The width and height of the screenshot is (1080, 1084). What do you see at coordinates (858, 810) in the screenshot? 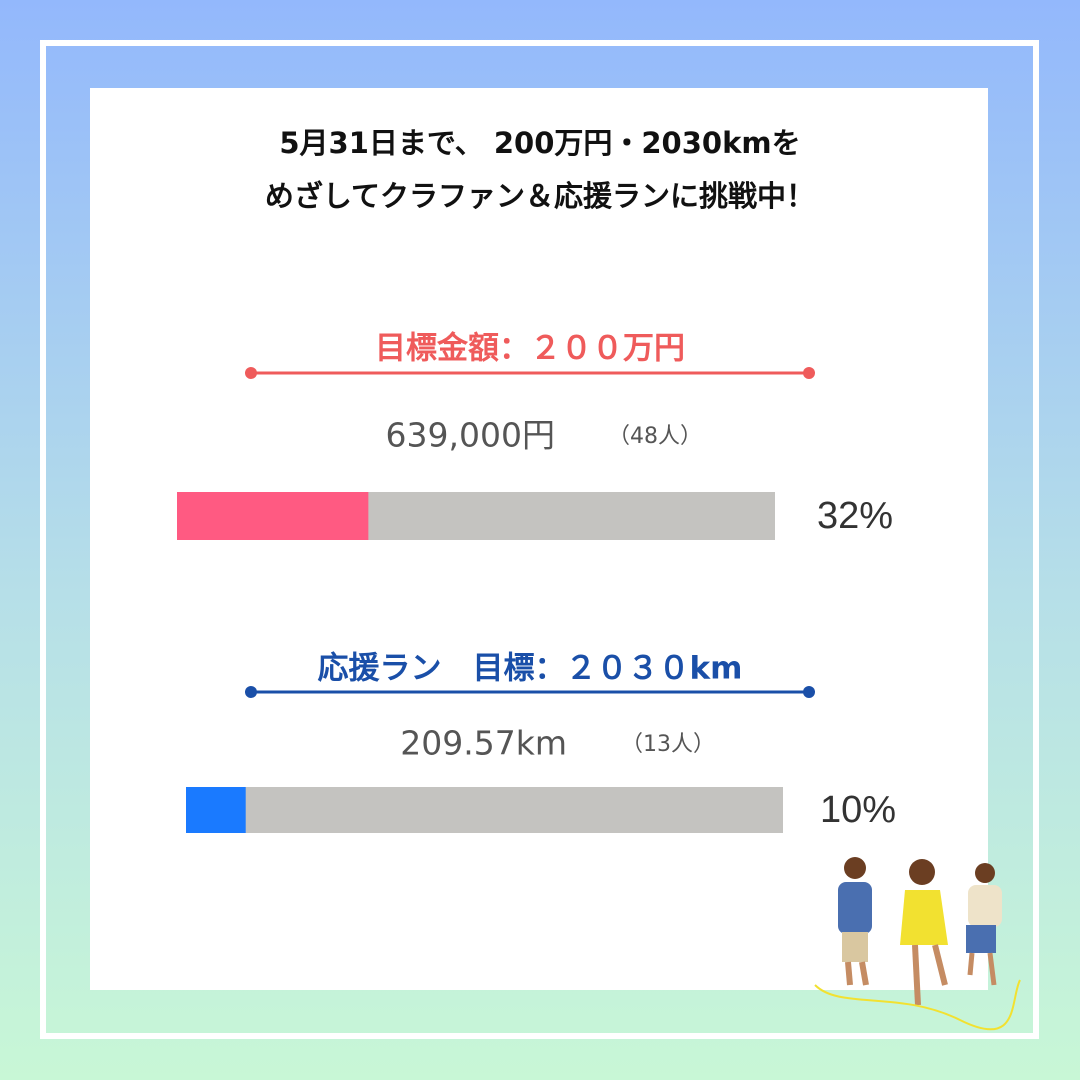
I see `progress-percent: 10%` at bounding box center [858, 810].